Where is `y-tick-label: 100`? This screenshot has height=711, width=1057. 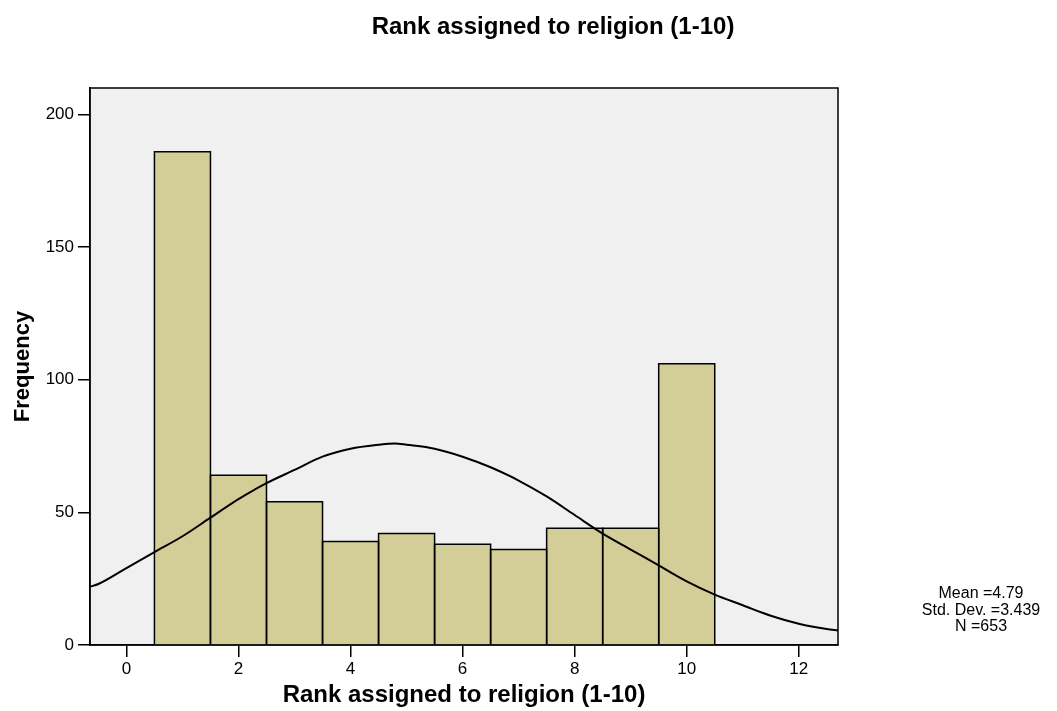
y-tick-label: 100 is located at coordinates (59, 379).